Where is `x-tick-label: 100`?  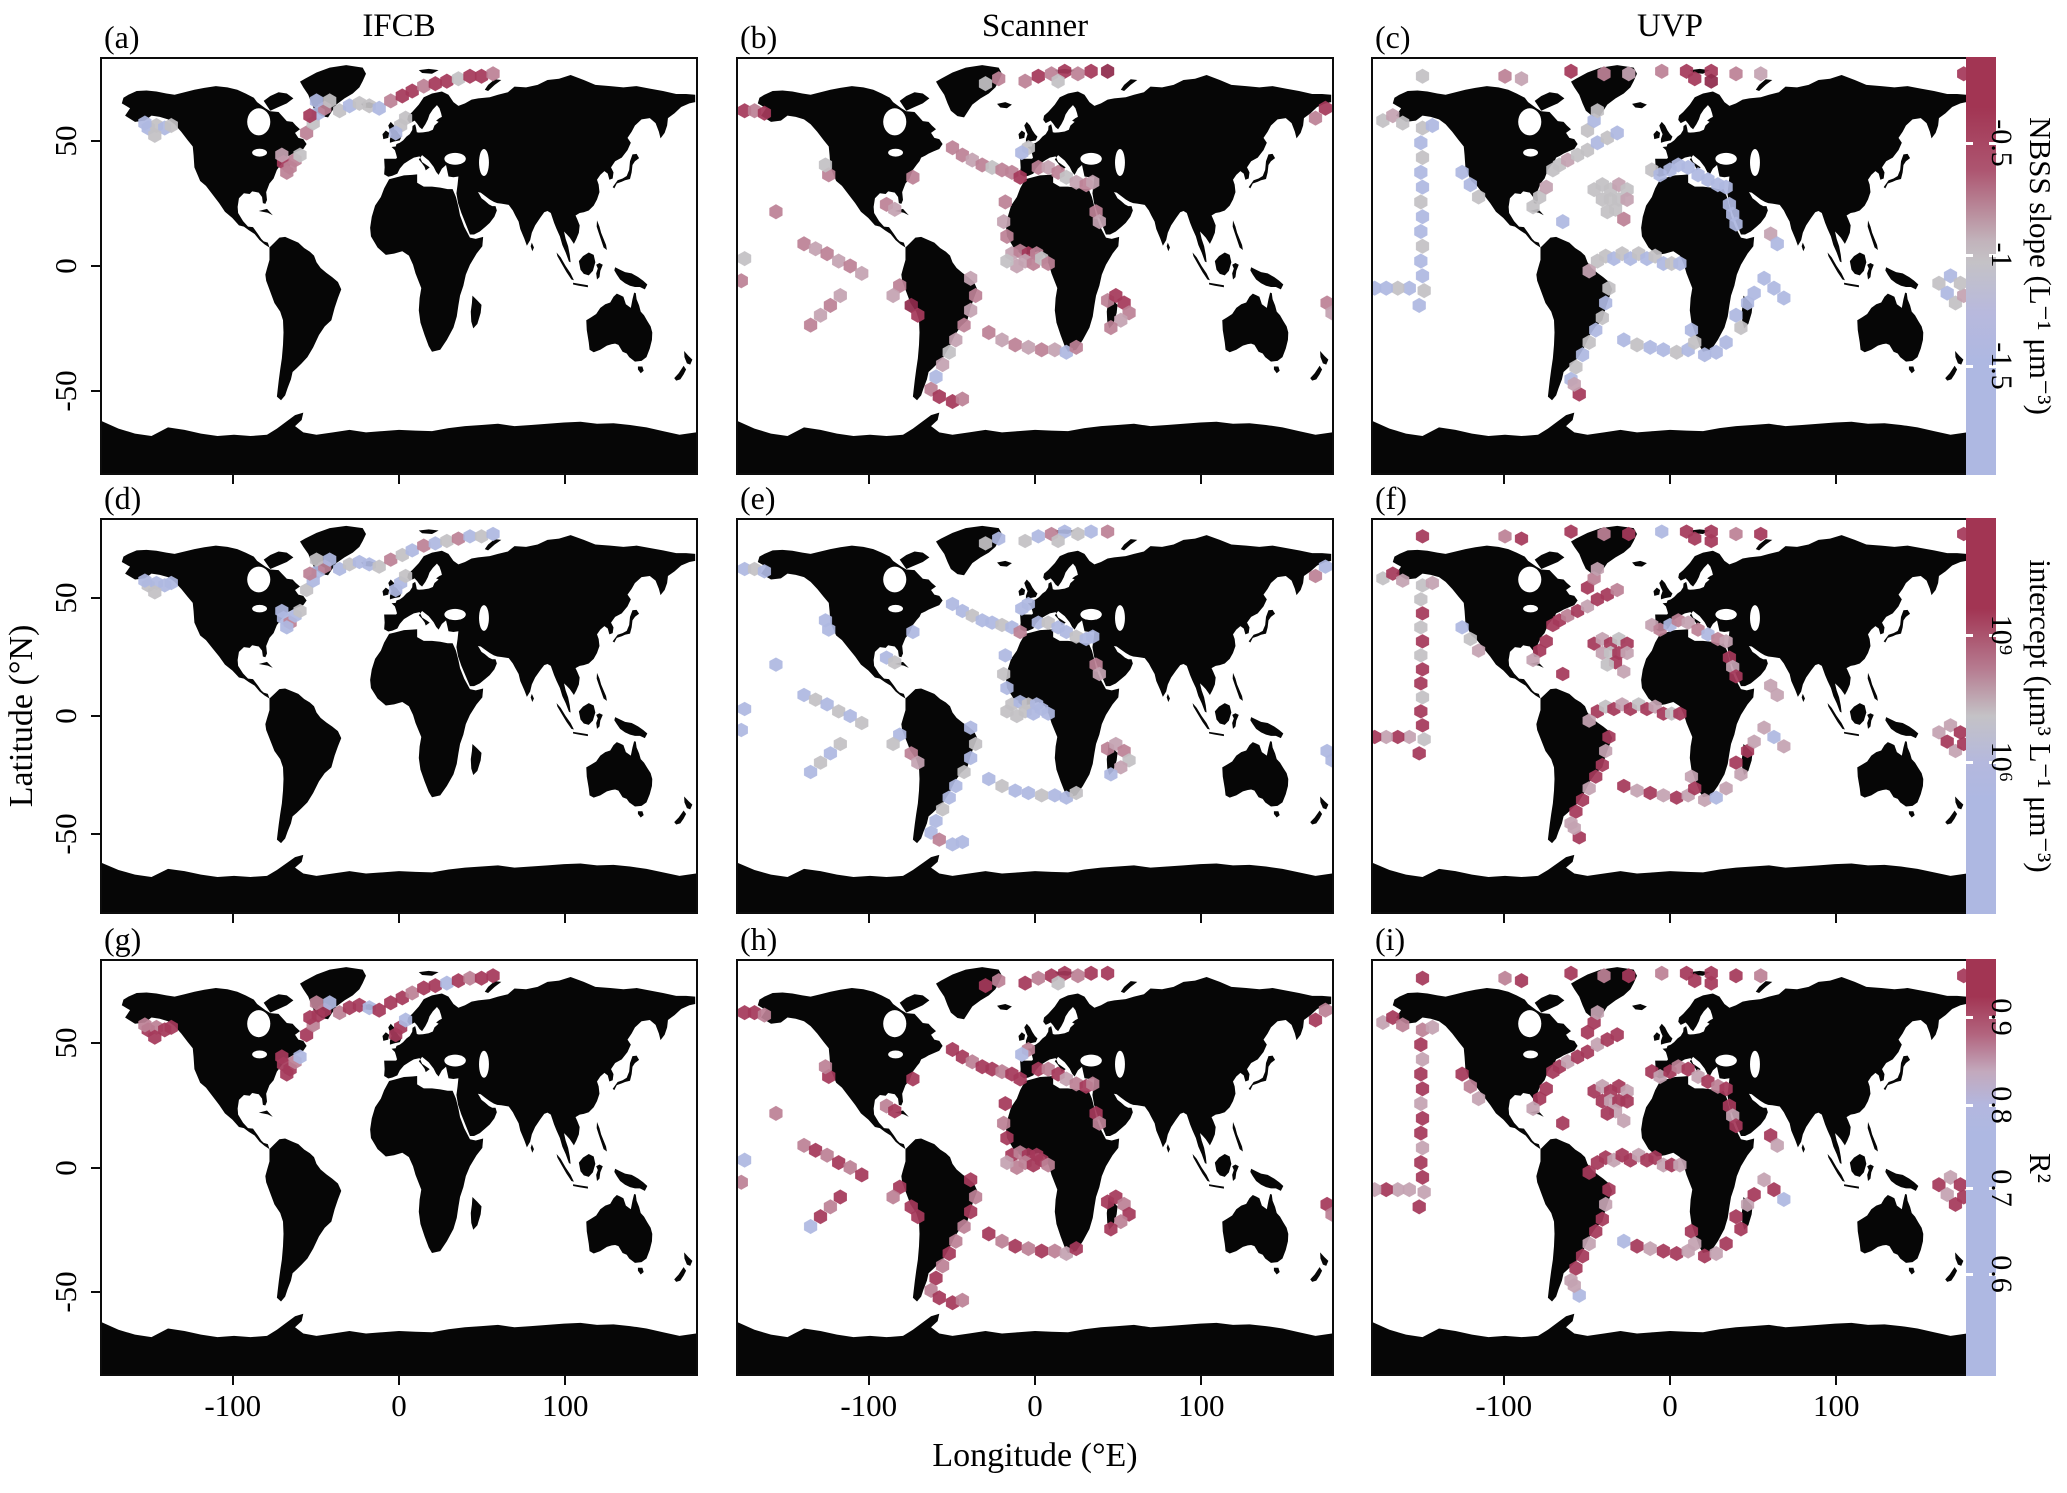 x-tick-label: 100 is located at coordinates (1201, 1405).